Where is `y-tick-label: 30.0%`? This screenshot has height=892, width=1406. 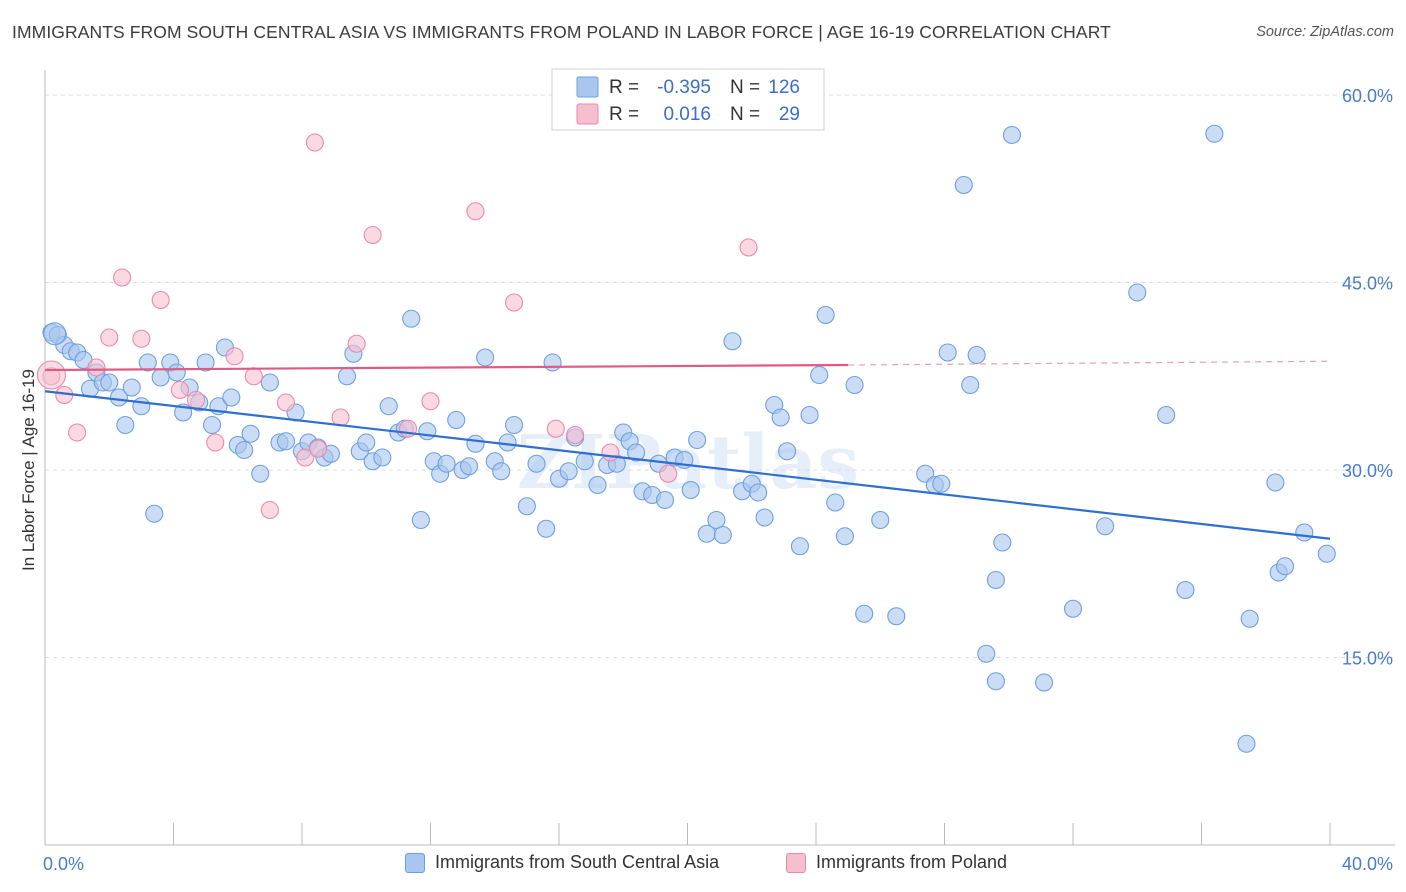 y-tick-label: 30.0% is located at coordinates (1367, 471).